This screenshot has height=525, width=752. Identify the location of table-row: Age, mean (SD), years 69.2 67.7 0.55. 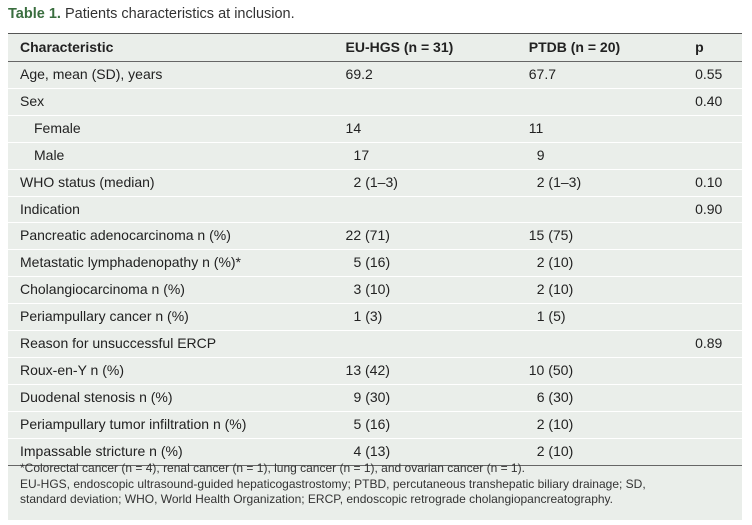
(375, 75).